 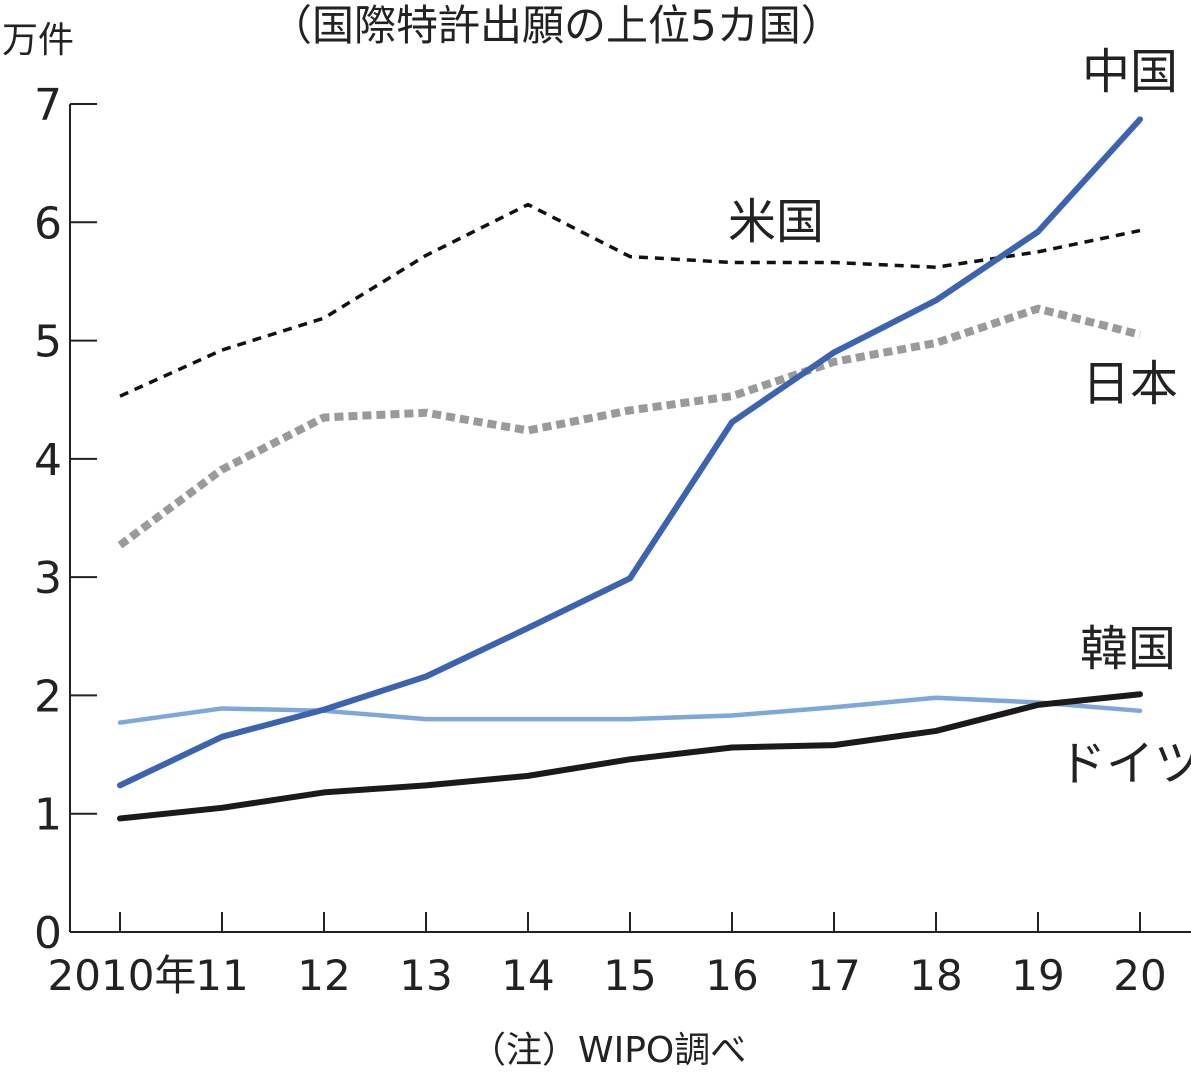 What do you see at coordinates (48, 696) in the screenshot?
I see `y-tick-label: 2` at bounding box center [48, 696].